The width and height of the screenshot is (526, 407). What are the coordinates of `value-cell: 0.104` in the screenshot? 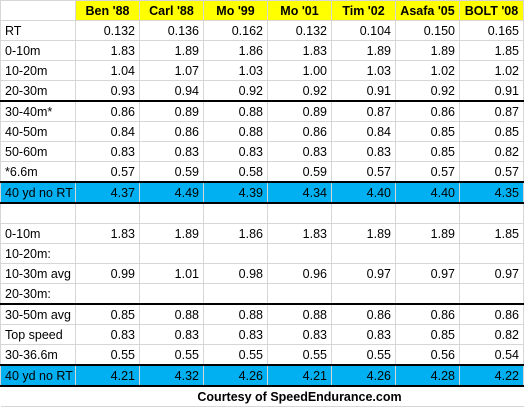 It's located at (363, 30).